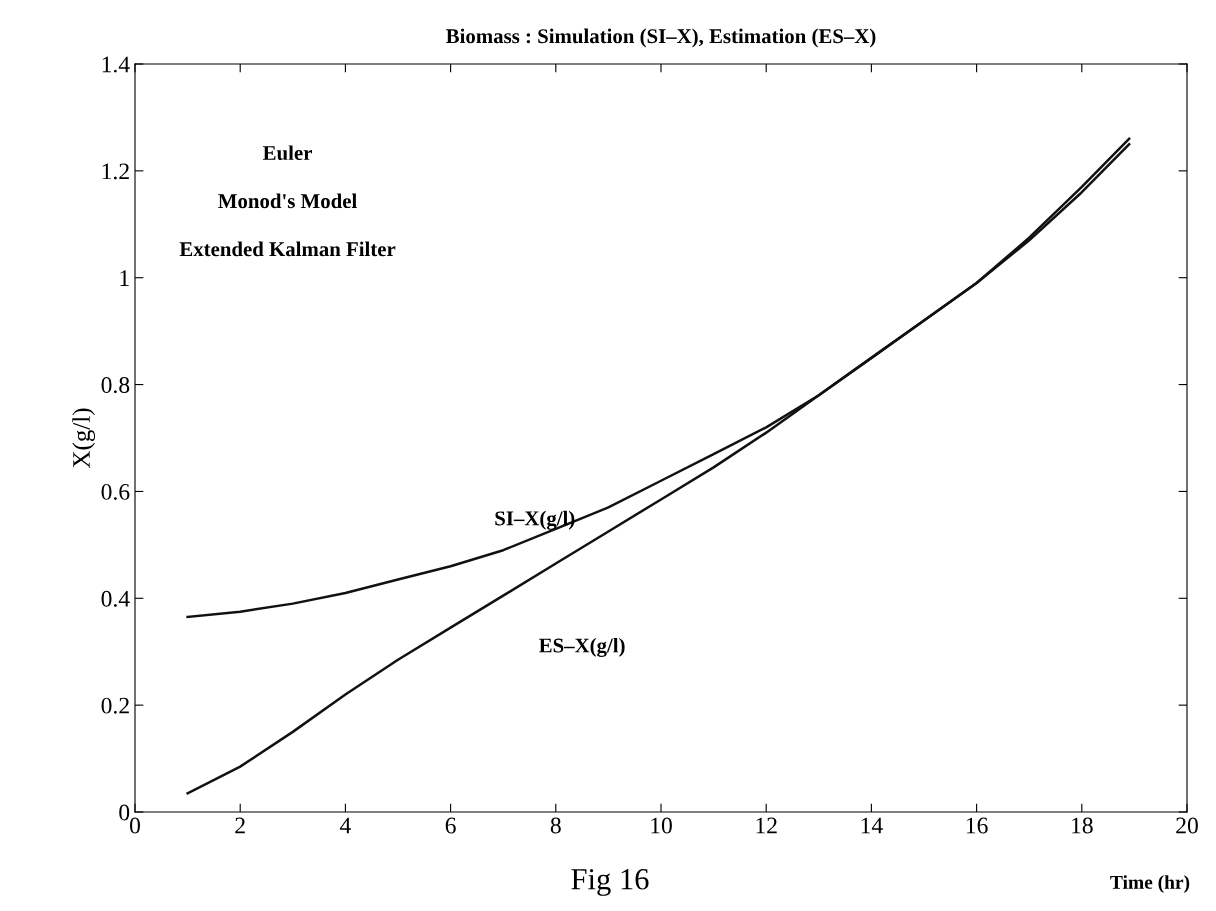 Image resolution: width=1216 pixels, height=911 pixels. I want to click on y-tick-label: 0.4, so click(115, 598).